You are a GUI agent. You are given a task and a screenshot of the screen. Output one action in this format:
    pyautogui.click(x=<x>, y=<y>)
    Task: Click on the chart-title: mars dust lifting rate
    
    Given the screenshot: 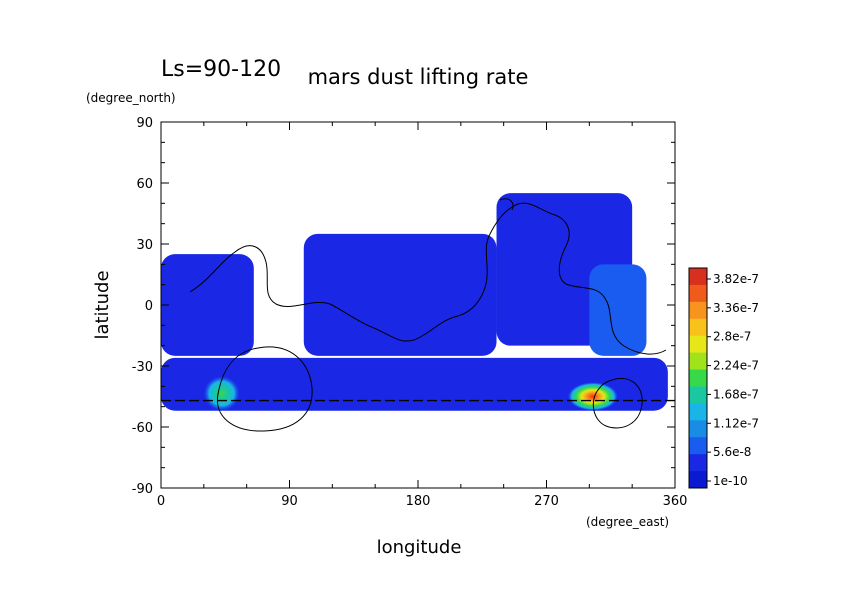 What is the action you would take?
    pyautogui.click(x=418, y=77)
    